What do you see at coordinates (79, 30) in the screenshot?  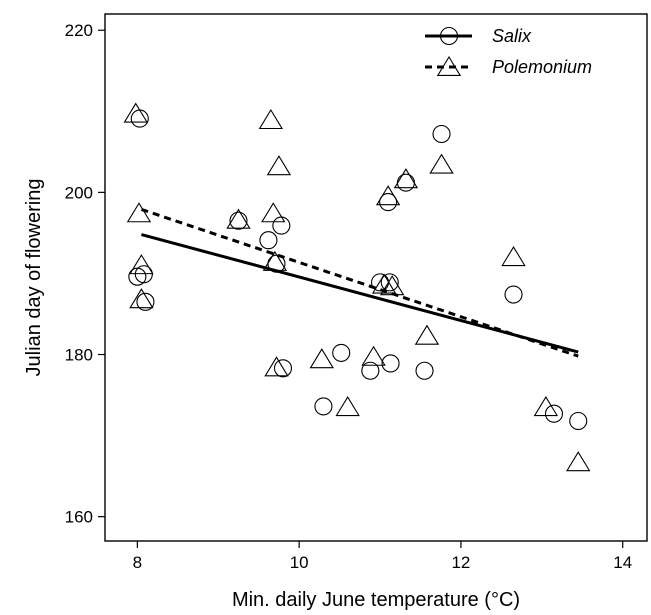 I see `y-tick-label: 220` at bounding box center [79, 30].